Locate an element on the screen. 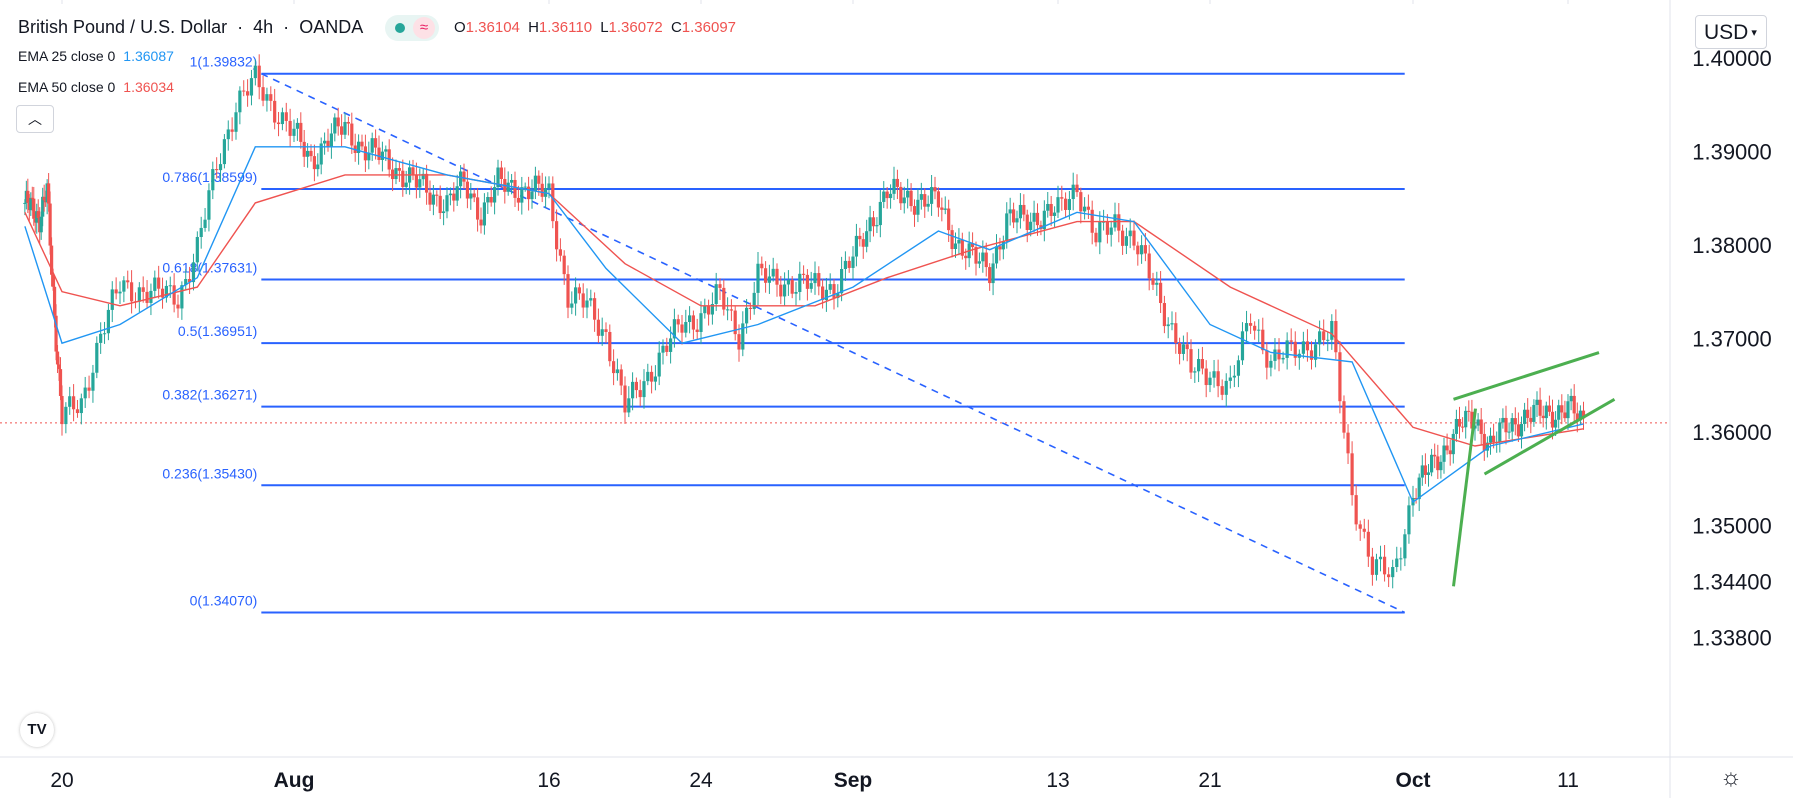  fib-level-label: 0(1.34070) is located at coordinates (224, 600).